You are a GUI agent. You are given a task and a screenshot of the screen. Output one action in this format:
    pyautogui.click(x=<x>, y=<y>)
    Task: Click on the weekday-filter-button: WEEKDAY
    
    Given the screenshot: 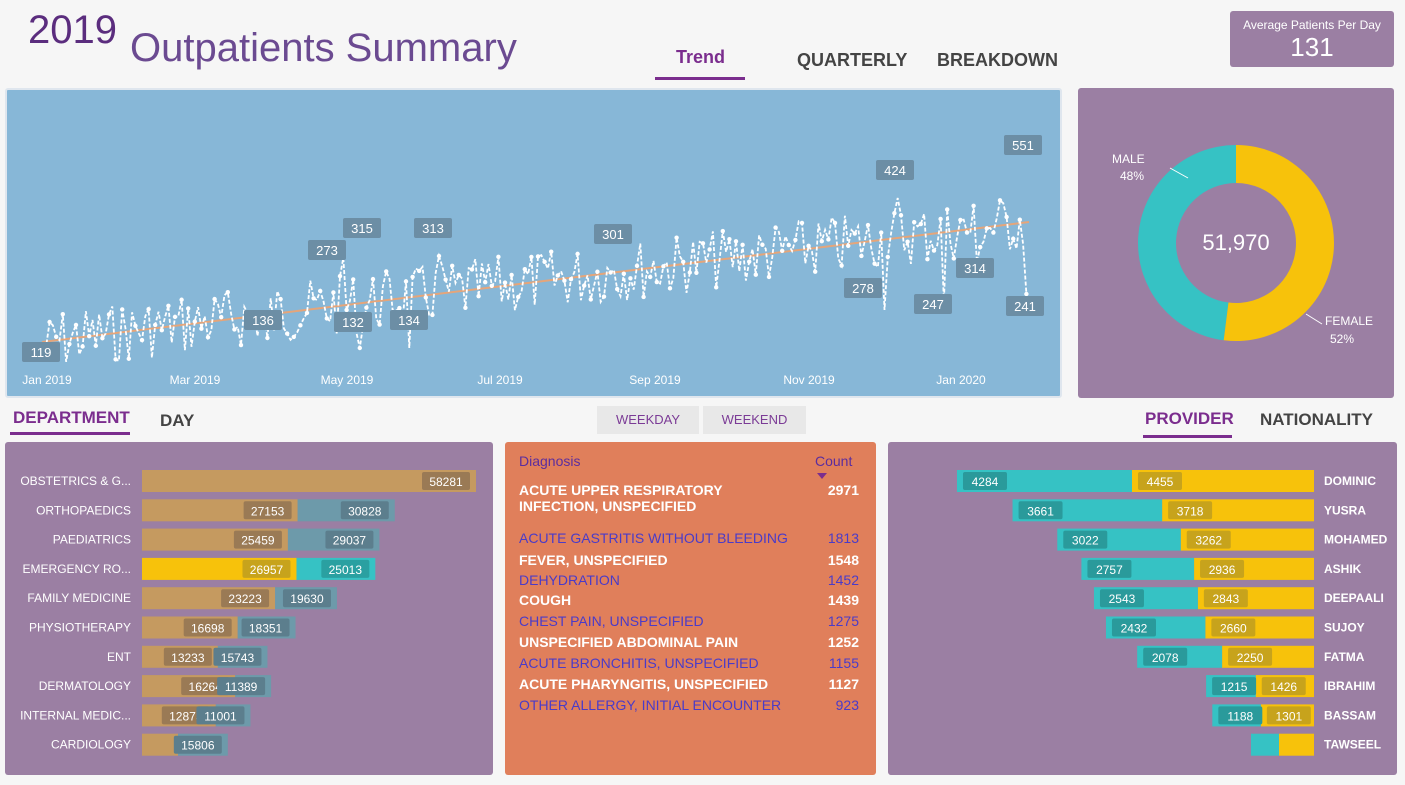 What is the action you would take?
    pyautogui.click(x=648, y=420)
    